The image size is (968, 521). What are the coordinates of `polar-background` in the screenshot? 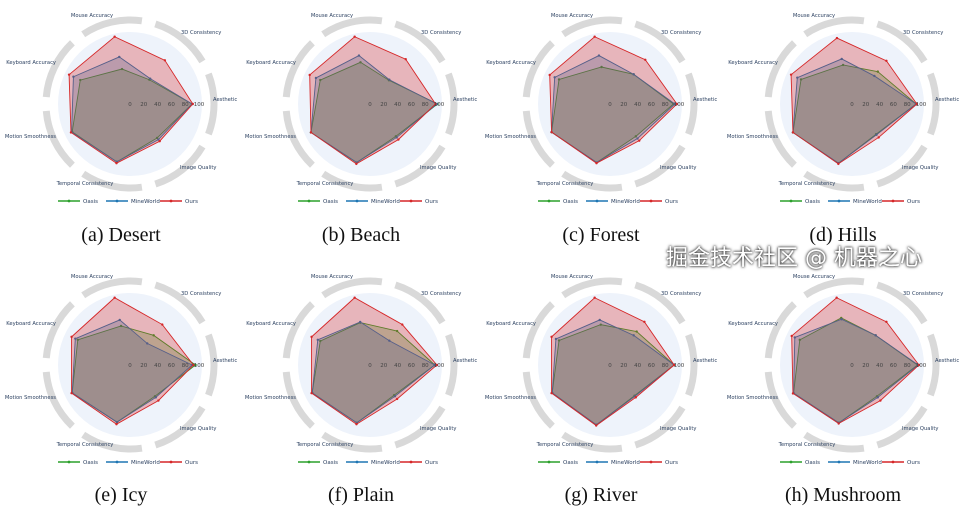 It's located at (610, 365).